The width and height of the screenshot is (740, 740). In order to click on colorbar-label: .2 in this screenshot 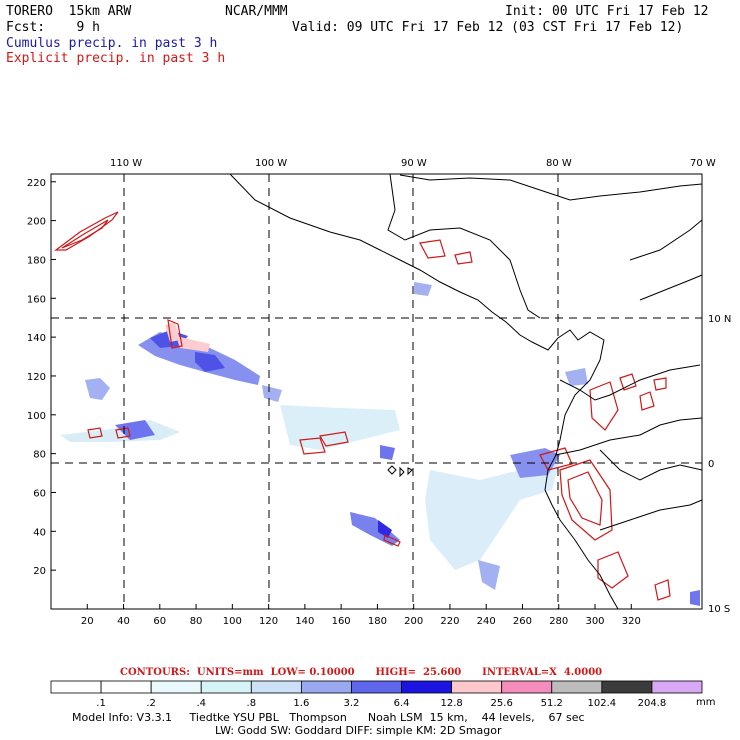, I will do `click(151, 703)`.